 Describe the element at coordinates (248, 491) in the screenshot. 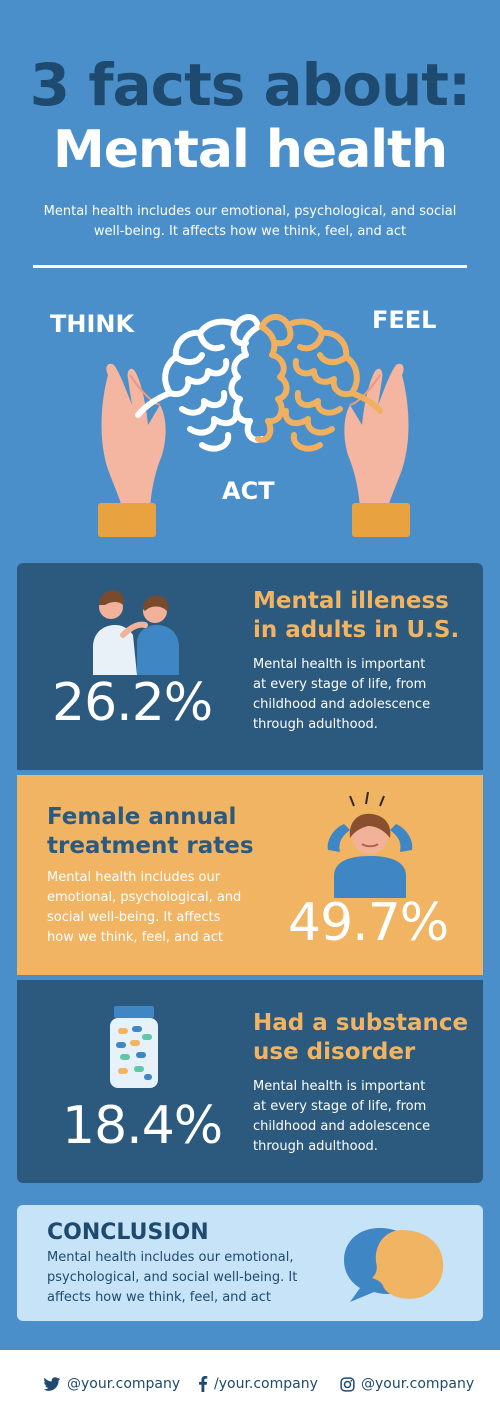

I see `act-label: ACT` at that location.